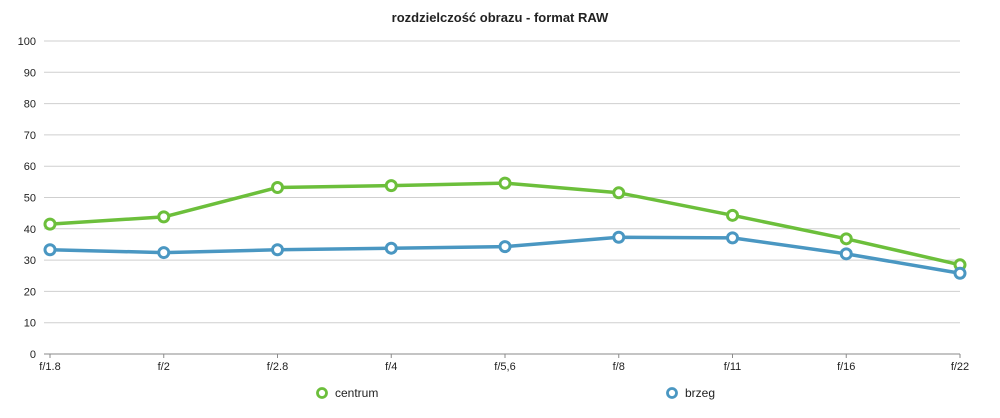 This screenshot has width=1000, height=418. What do you see at coordinates (504, 367) in the screenshot?
I see `x-tick-label: f/5,6` at bounding box center [504, 367].